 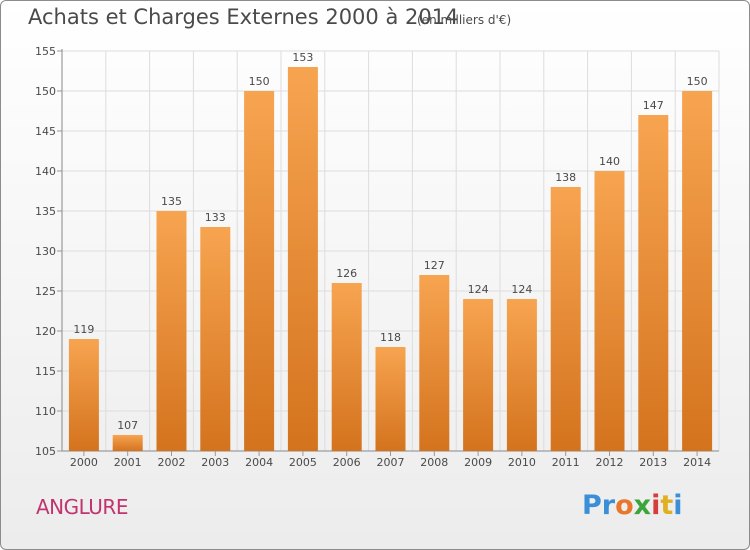 I want to click on y-tick-label: 155, so click(x=45, y=51).